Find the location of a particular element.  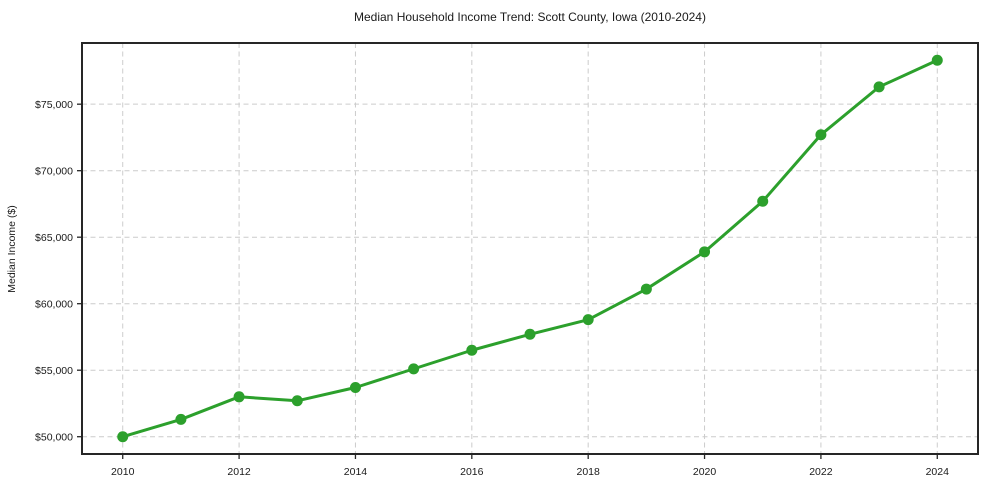

x-tick-label: 2014 is located at coordinates (356, 472).